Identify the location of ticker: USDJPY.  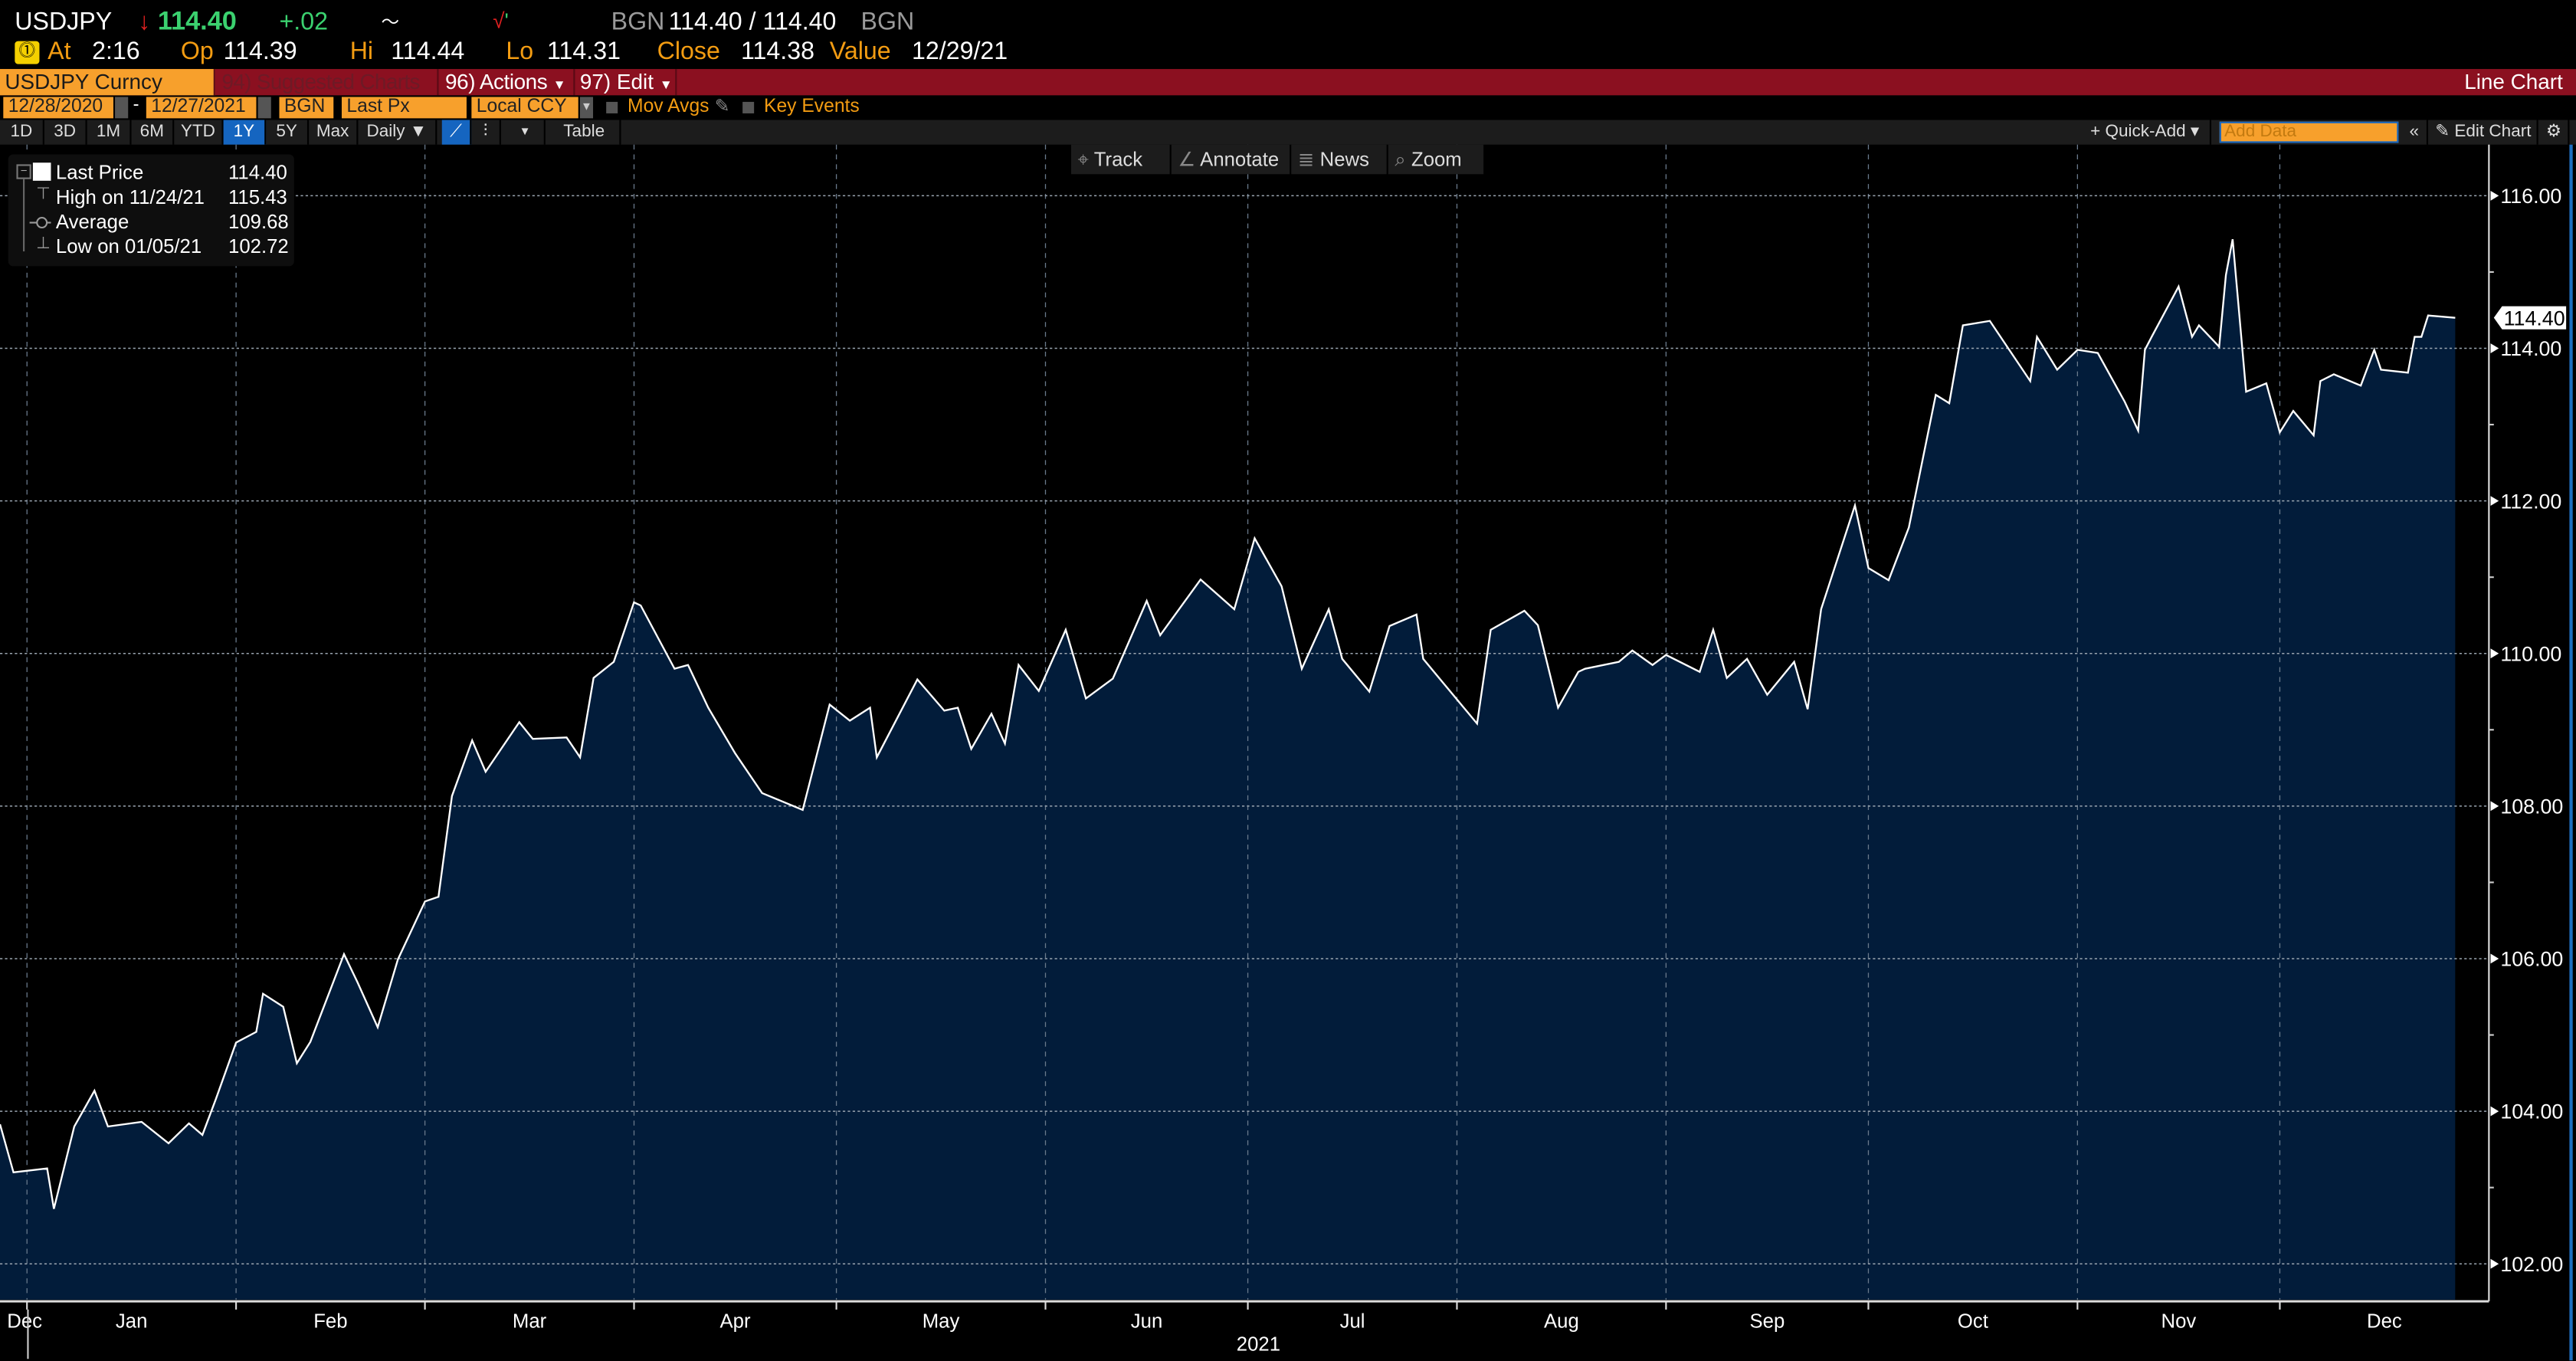
(64, 22).